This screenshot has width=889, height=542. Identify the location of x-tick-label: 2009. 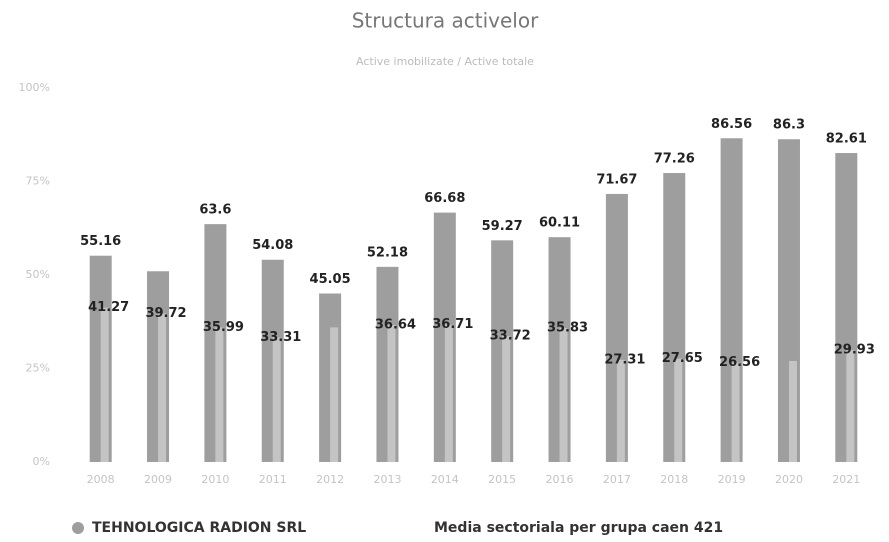
(158, 479).